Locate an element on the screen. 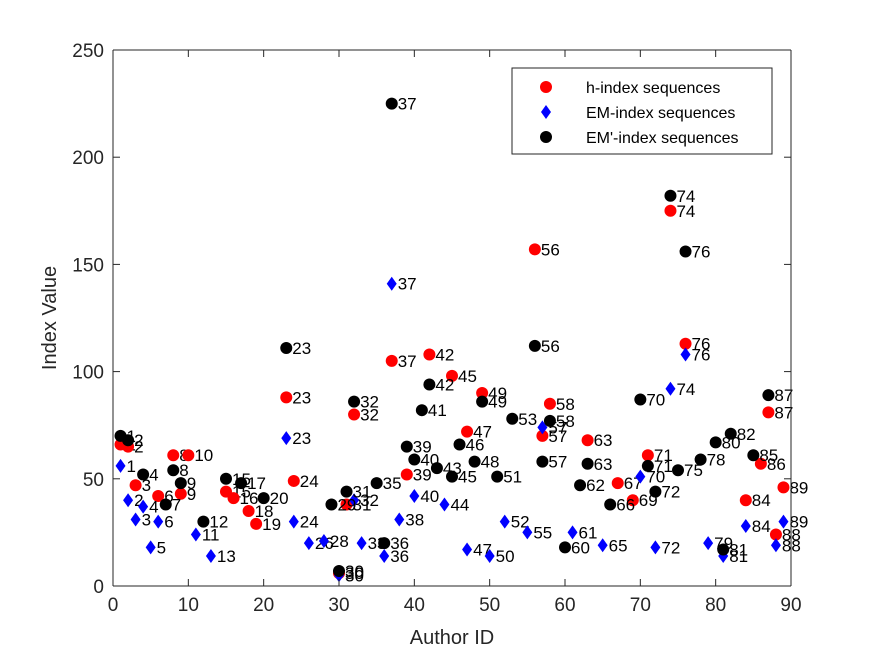 The width and height of the screenshot is (875, 656). y-tick-label: 200 is located at coordinates (88, 158).